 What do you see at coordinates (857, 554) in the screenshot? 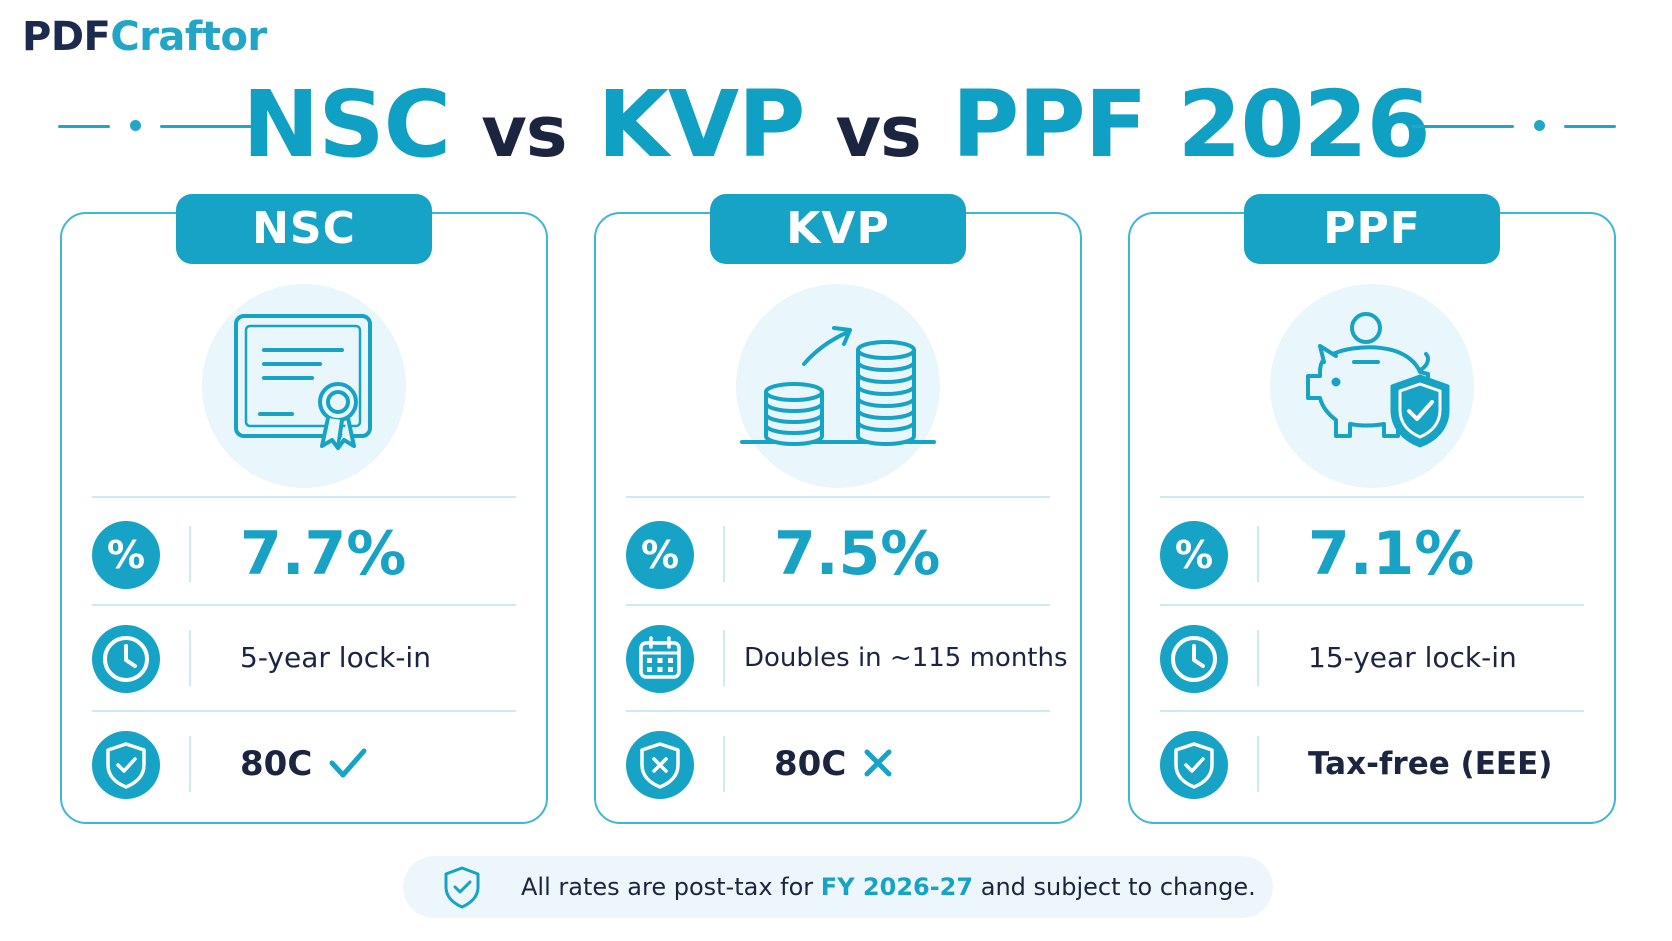
I see `card-kvp-rate: 7.5%` at bounding box center [857, 554].